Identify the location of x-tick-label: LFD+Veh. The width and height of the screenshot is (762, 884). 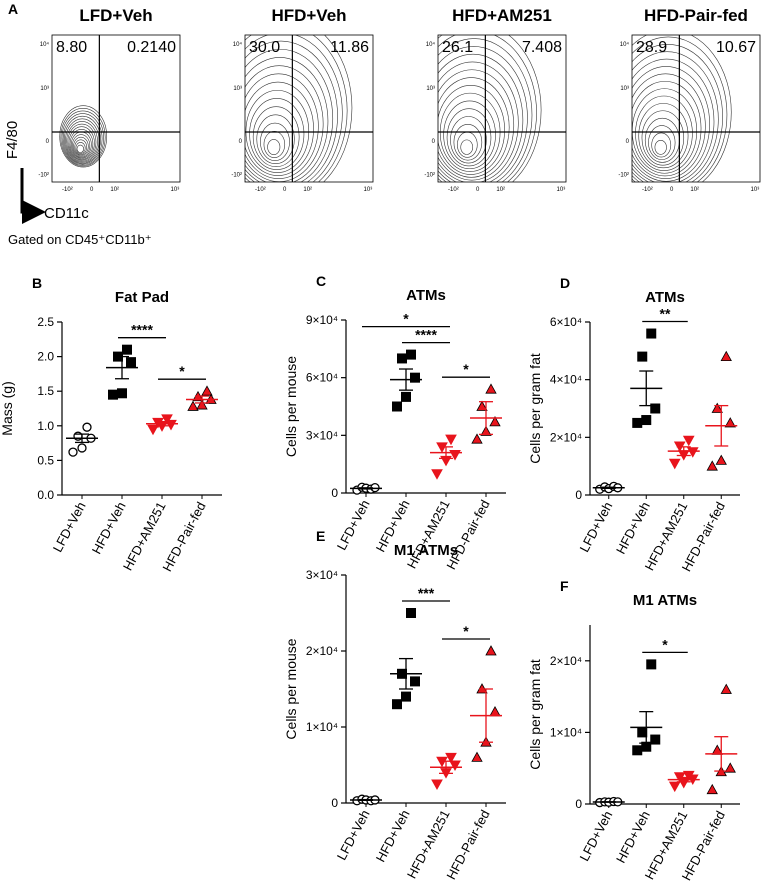
(596, 835).